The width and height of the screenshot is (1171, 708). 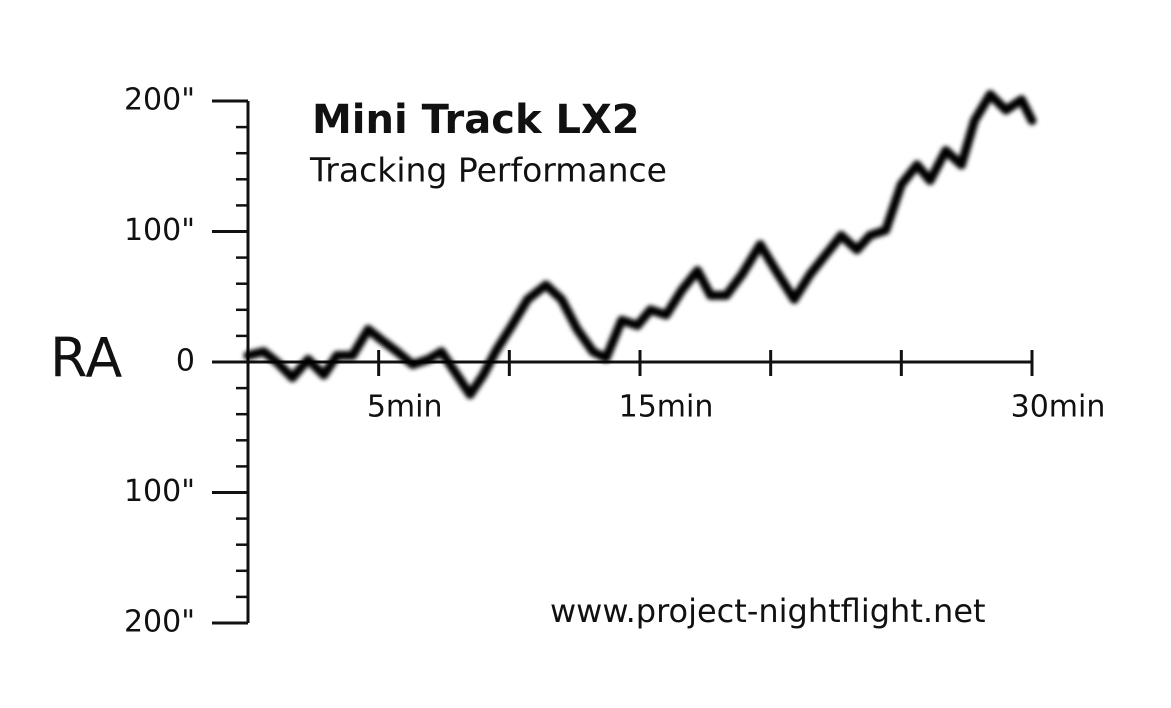 I want to click on chart-subtitle: Tracking Performance, so click(x=488, y=170).